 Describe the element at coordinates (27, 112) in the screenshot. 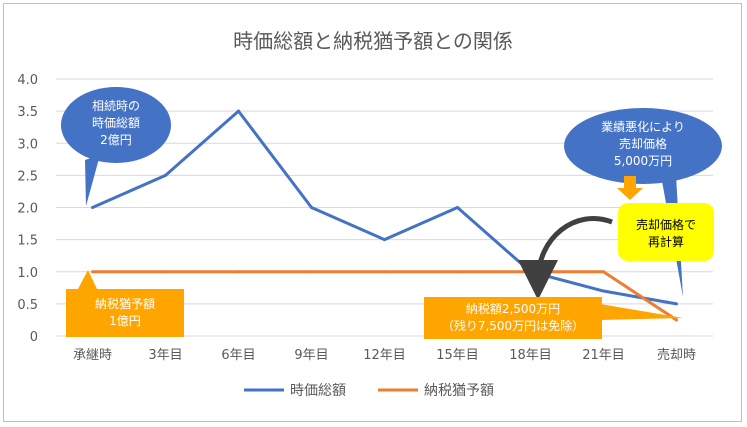

I see `y-tick-label: 3.5` at that location.